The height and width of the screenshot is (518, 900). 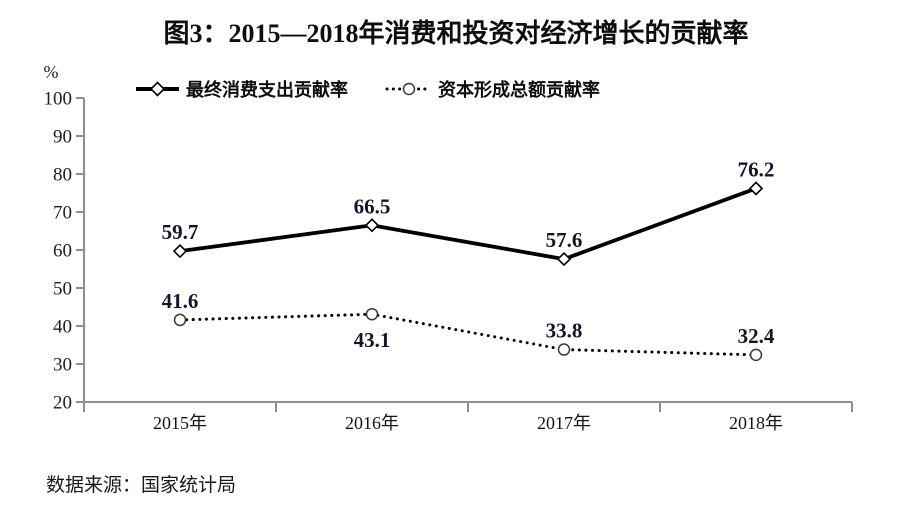 What do you see at coordinates (62, 137) in the screenshot?
I see `y-axis-tick-label: 90` at bounding box center [62, 137].